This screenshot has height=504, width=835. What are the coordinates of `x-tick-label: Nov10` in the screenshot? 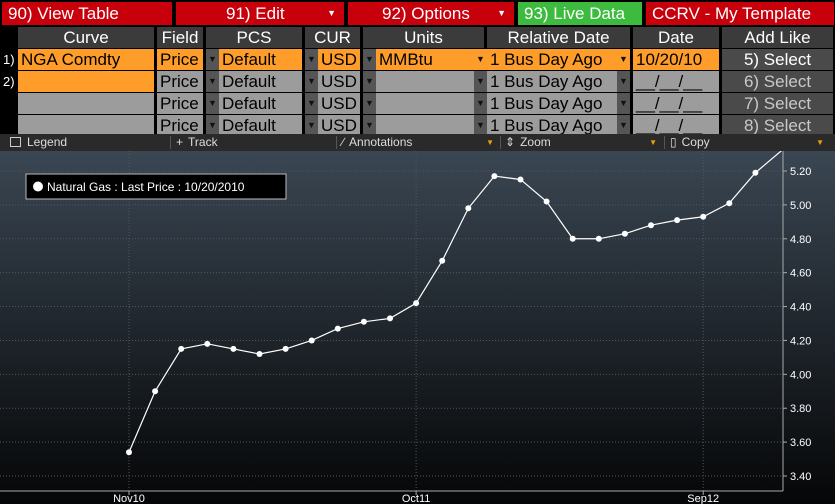 It's located at (129, 498).